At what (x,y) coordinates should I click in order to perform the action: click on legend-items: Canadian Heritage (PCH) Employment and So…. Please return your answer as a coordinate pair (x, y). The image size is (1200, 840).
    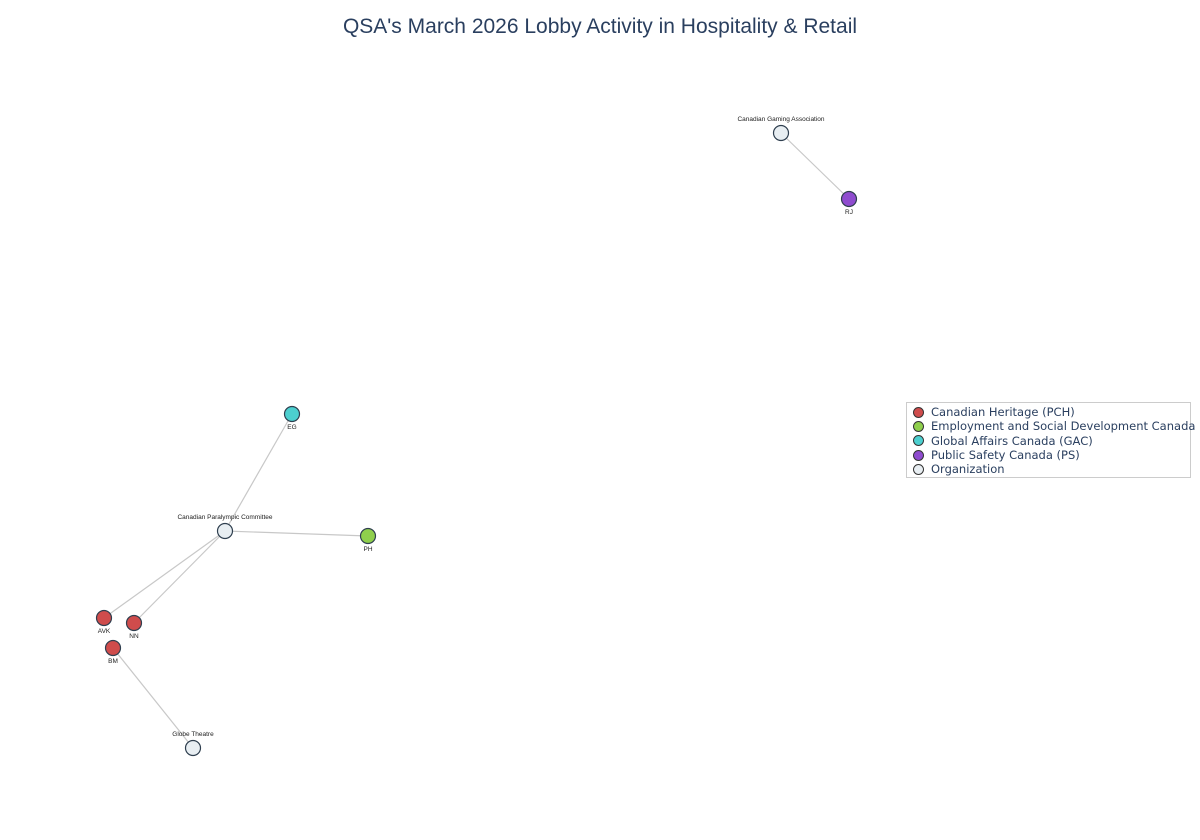
    Looking at the image, I should click on (1056, 440).